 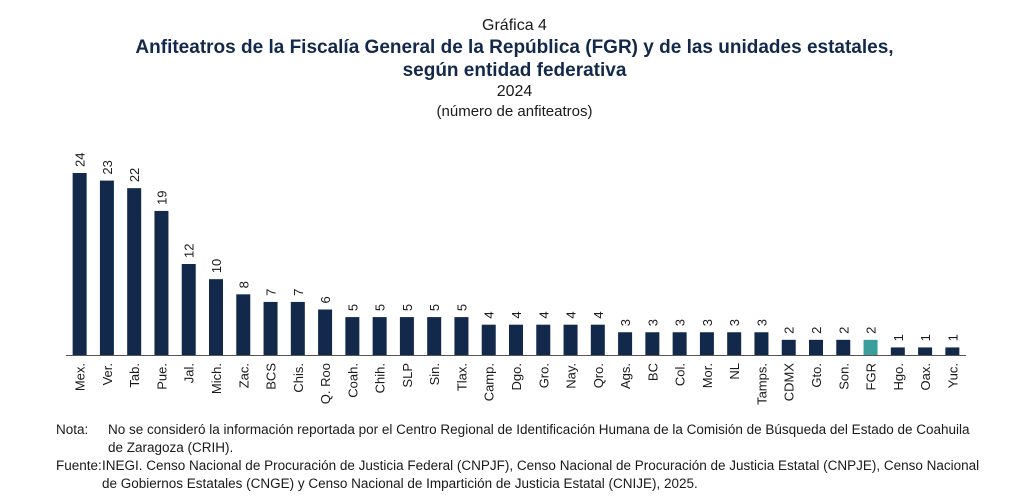 I want to click on x-tick-label: Mex., so click(x=80, y=377).